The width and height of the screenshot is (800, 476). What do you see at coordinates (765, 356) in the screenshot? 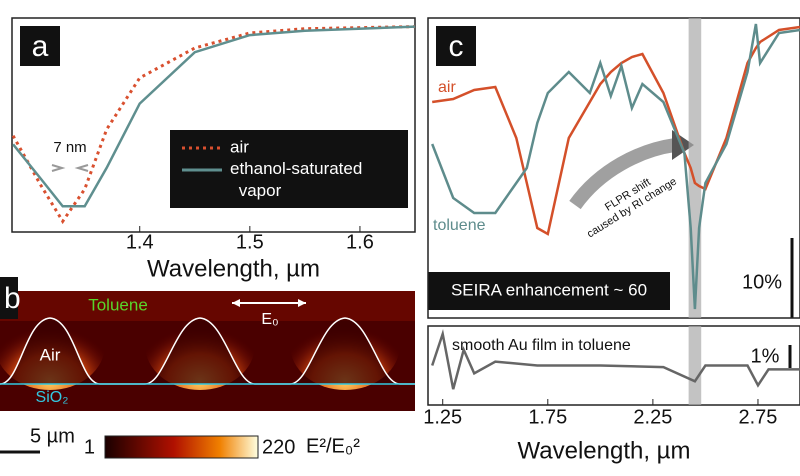
I see `scale-label: 1%` at bounding box center [765, 356].